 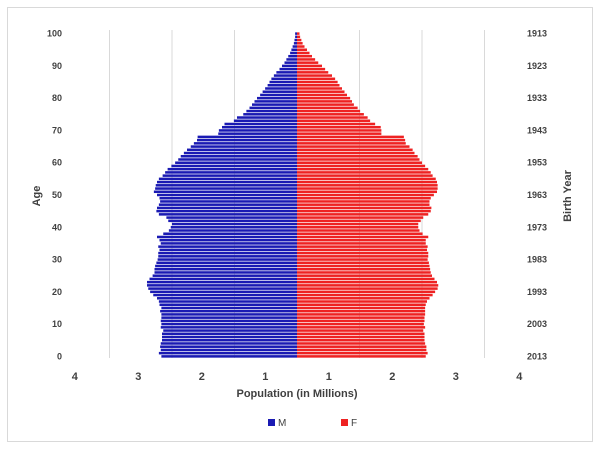 What do you see at coordinates (57, 163) in the screenshot?
I see `y-tick-label-left: 60` at bounding box center [57, 163].